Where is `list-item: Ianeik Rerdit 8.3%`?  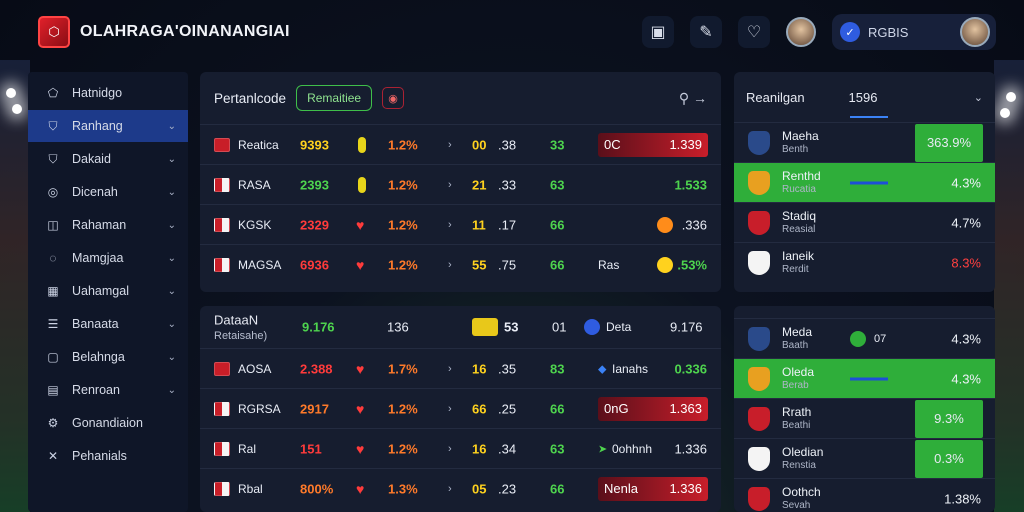 list-item: Ianeik Rerdit 8.3% is located at coordinates (864, 262).